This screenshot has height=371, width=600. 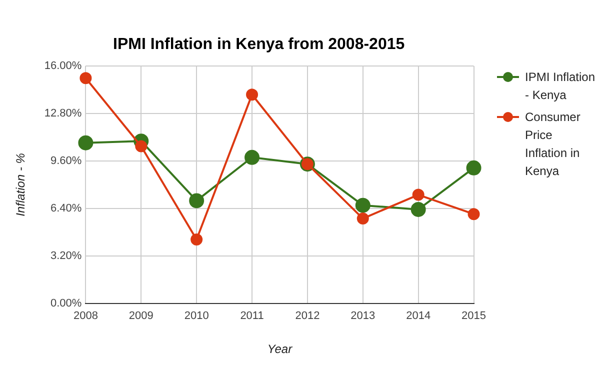 I want to click on legend-label: IPMI Inflation - Kenya, so click(x=560, y=86).